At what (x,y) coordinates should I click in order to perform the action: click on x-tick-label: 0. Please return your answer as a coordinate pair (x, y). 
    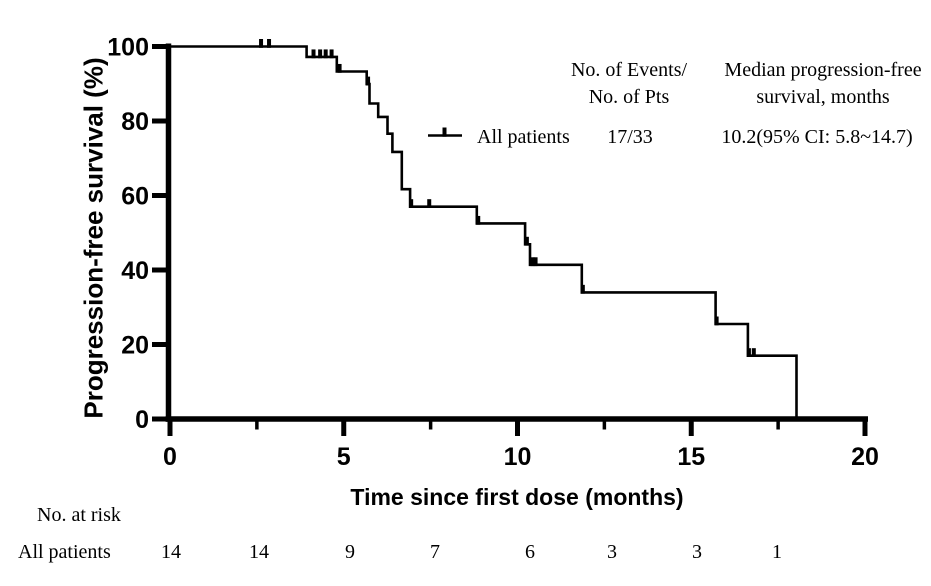
    Looking at the image, I should click on (170, 457).